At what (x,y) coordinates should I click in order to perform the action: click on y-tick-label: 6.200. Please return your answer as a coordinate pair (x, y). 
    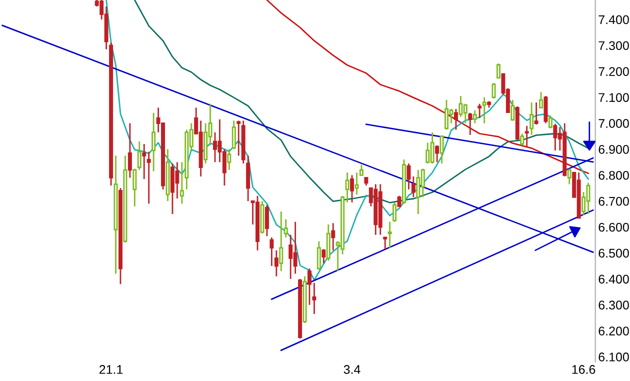
    Looking at the image, I should click on (613, 331).